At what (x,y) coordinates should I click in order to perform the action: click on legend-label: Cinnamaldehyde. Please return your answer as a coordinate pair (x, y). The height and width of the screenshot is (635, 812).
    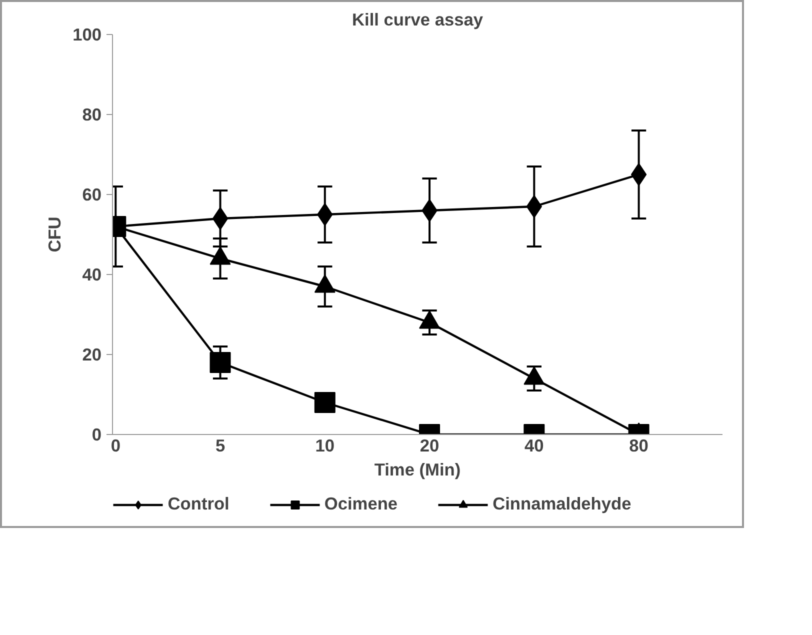
    Looking at the image, I should click on (562, 504).